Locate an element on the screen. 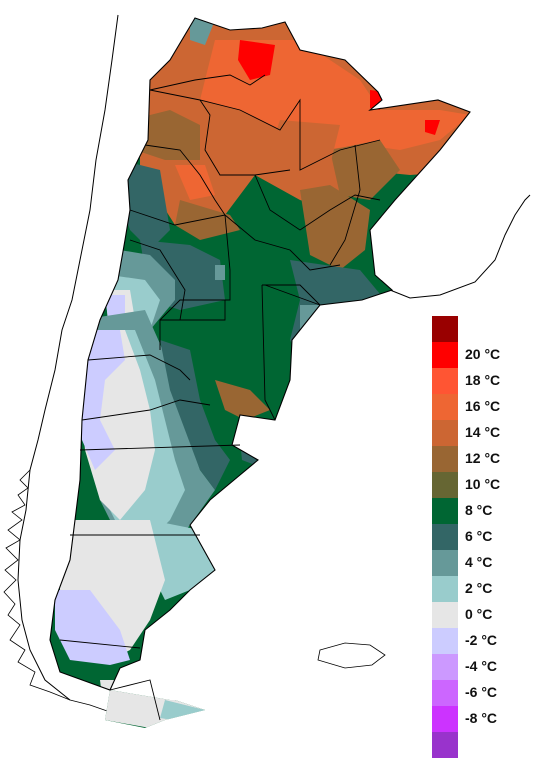 The image size is (538, 758). legend-row: -4 °C is located at coordinates (482, 667).